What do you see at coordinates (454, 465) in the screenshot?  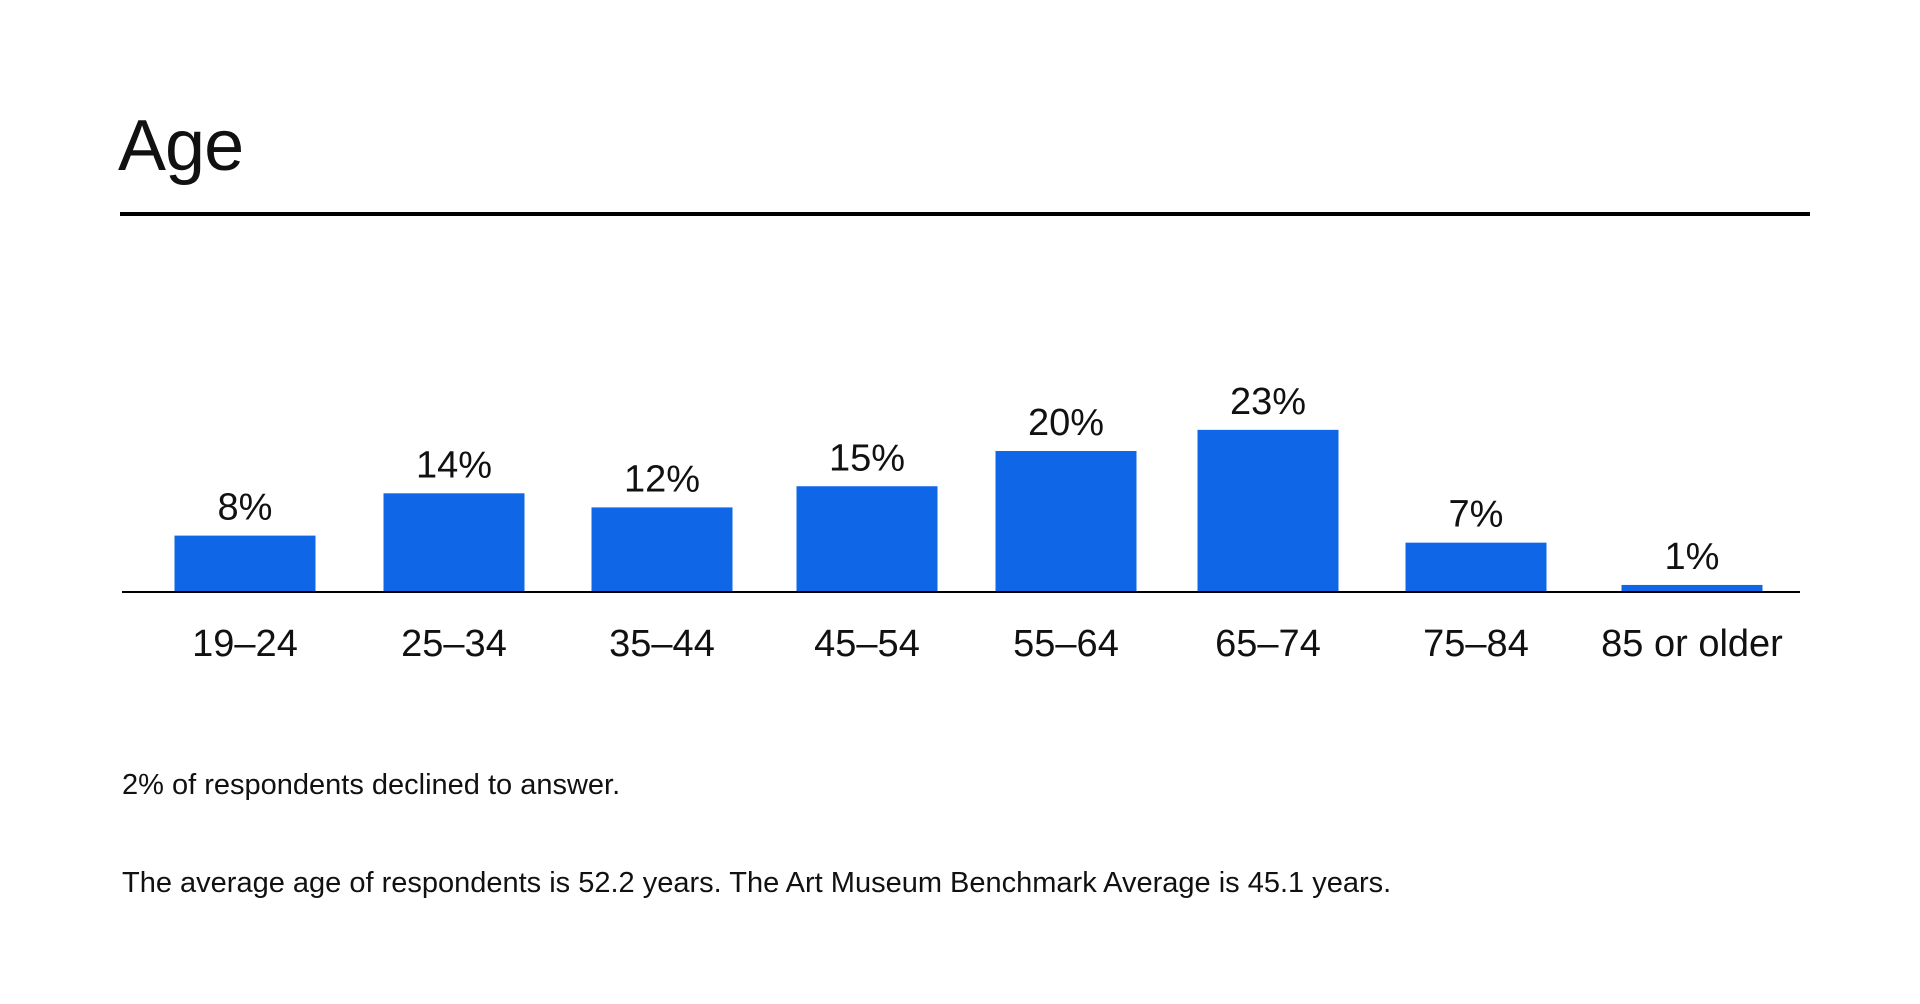 I see `bar-value-label: 14%` at bounding box center [454, 465].